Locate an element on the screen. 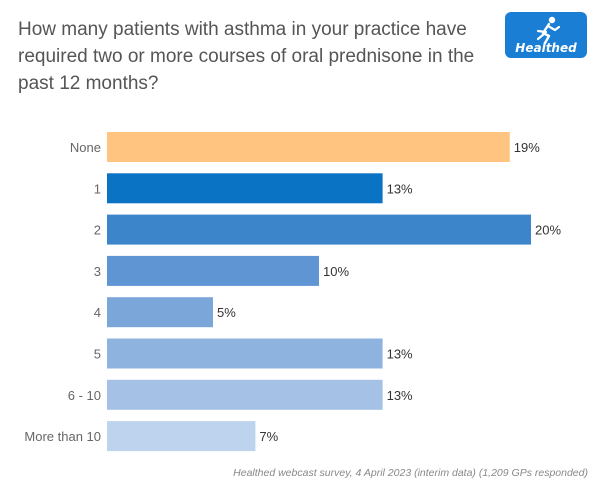  category-label-4: 4 is located at coordinates (97, 312).